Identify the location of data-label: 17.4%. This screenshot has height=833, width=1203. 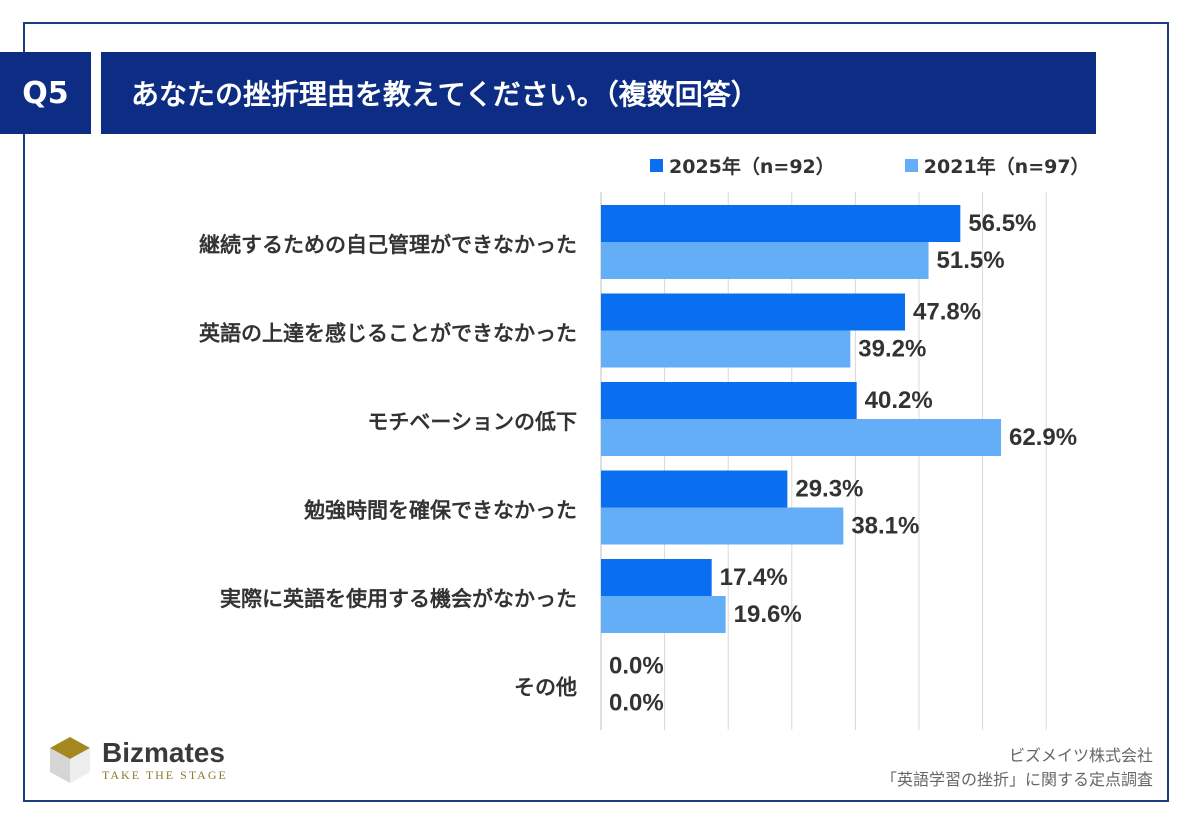
(754, 577).